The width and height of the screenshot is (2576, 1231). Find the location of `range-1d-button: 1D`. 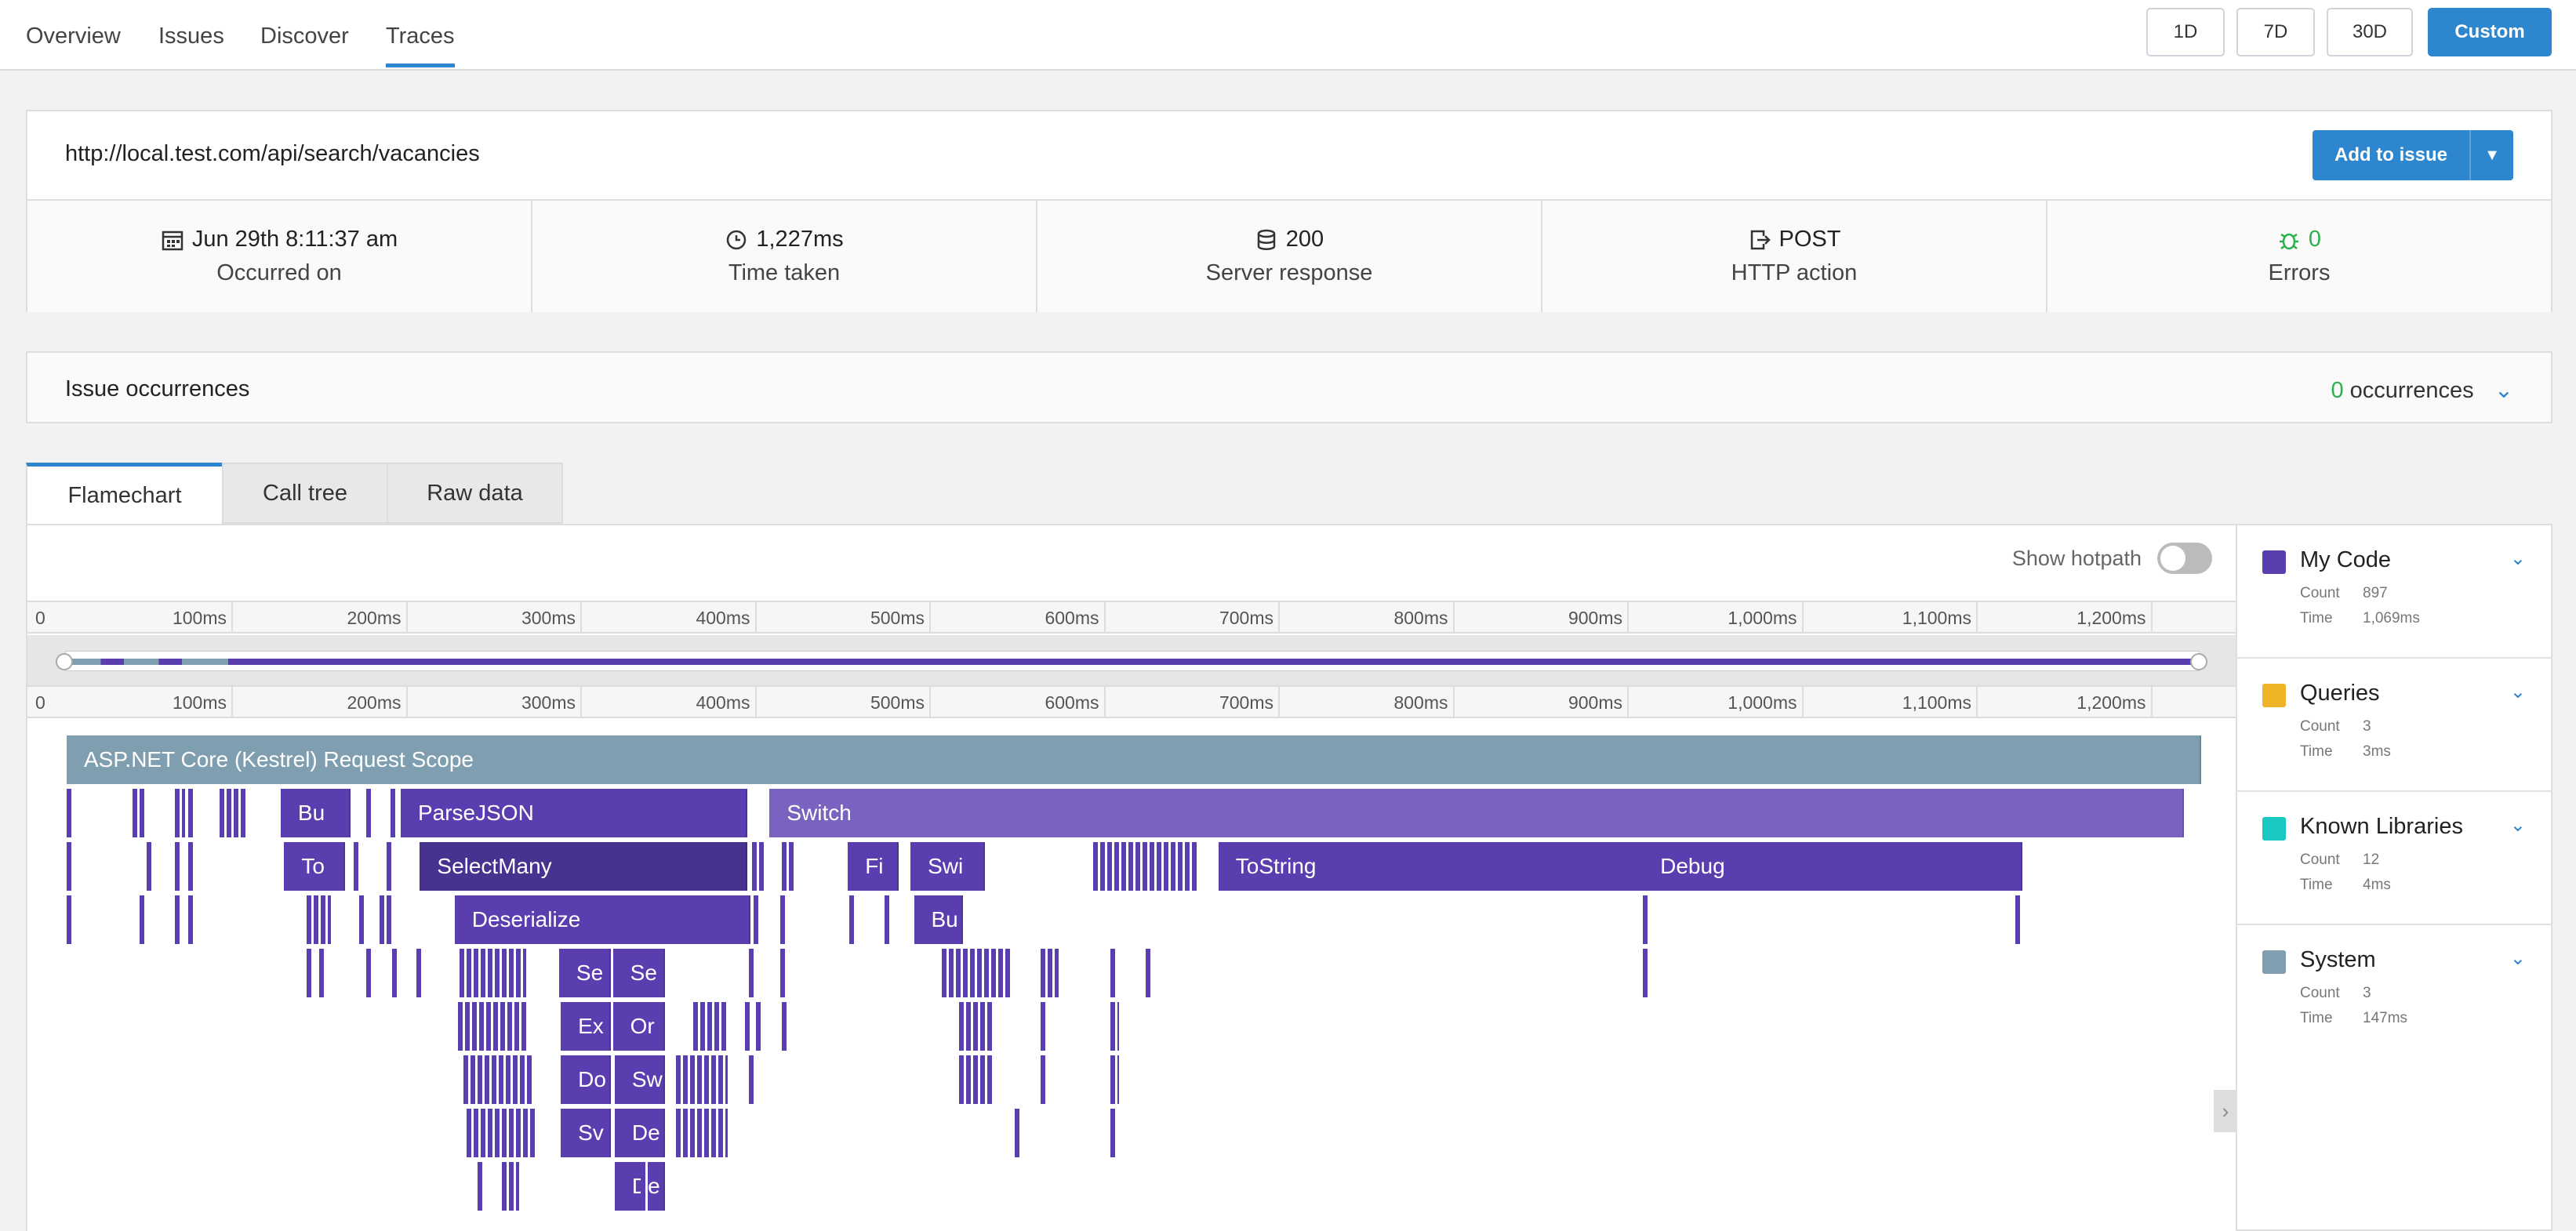

range-1d-button: 1D is located at coordinates (2185, 32).